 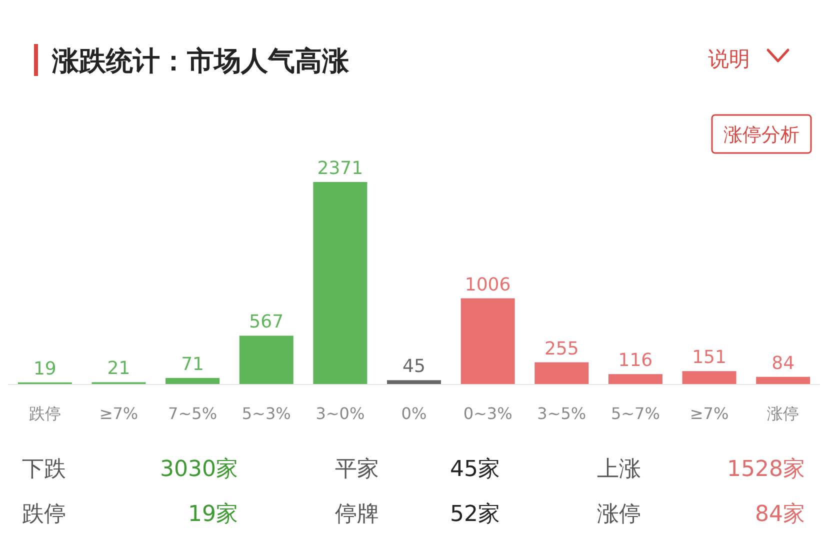 I want to click on data-label: 2371, so click(x=340, y=168).